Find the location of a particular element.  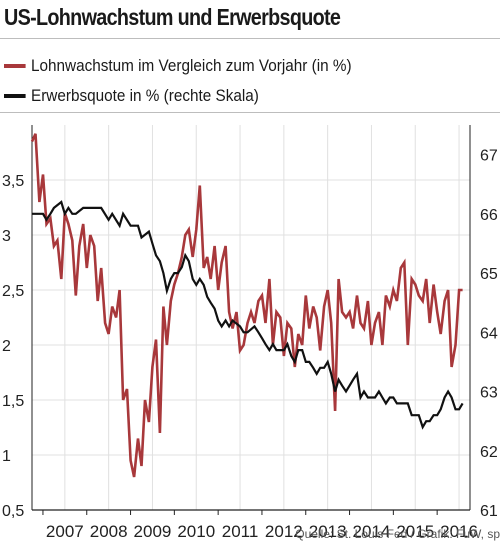

source-note: Quelle: St. Louis Fed / Grafik: FuW, sp is located at coordinates (397, 534).